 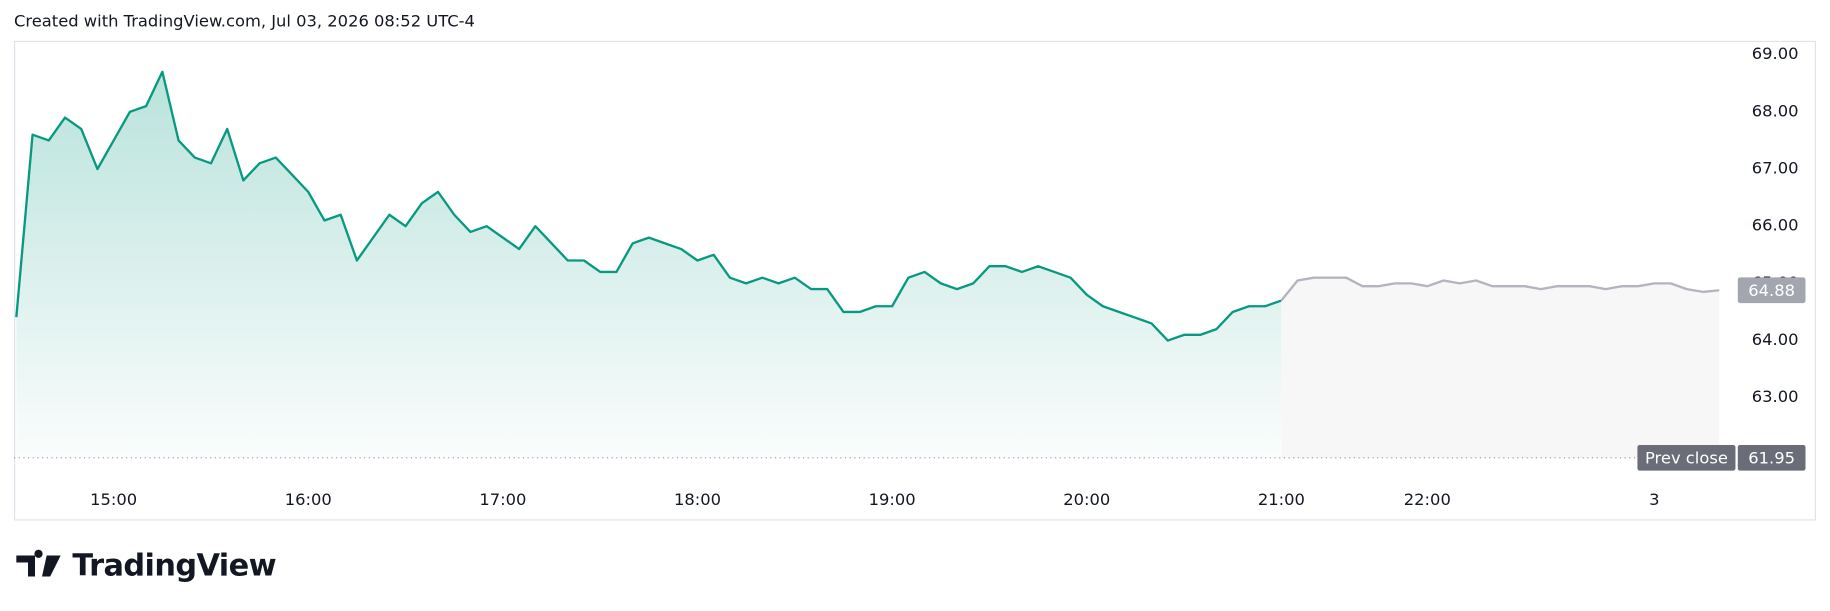 I want to click on y-tick-label: 67.00, so click(x=1775, y=167).